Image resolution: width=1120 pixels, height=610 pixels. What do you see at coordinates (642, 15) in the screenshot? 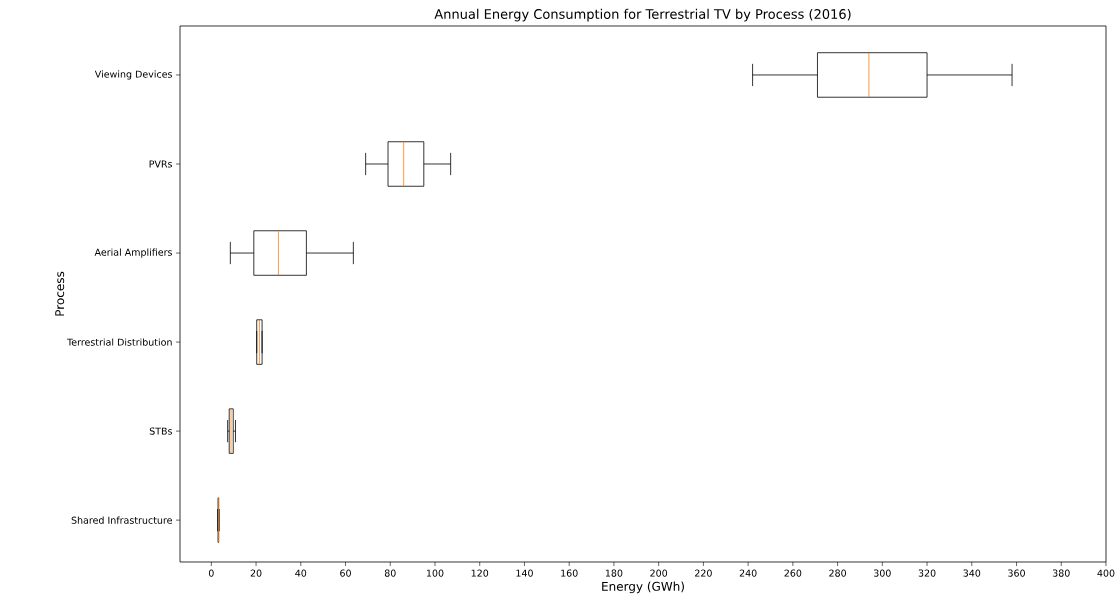
I see `chart-title: Annual Energy Consumption for Terrestrial TV by Process (2016)` at bounding box center [642, 15].